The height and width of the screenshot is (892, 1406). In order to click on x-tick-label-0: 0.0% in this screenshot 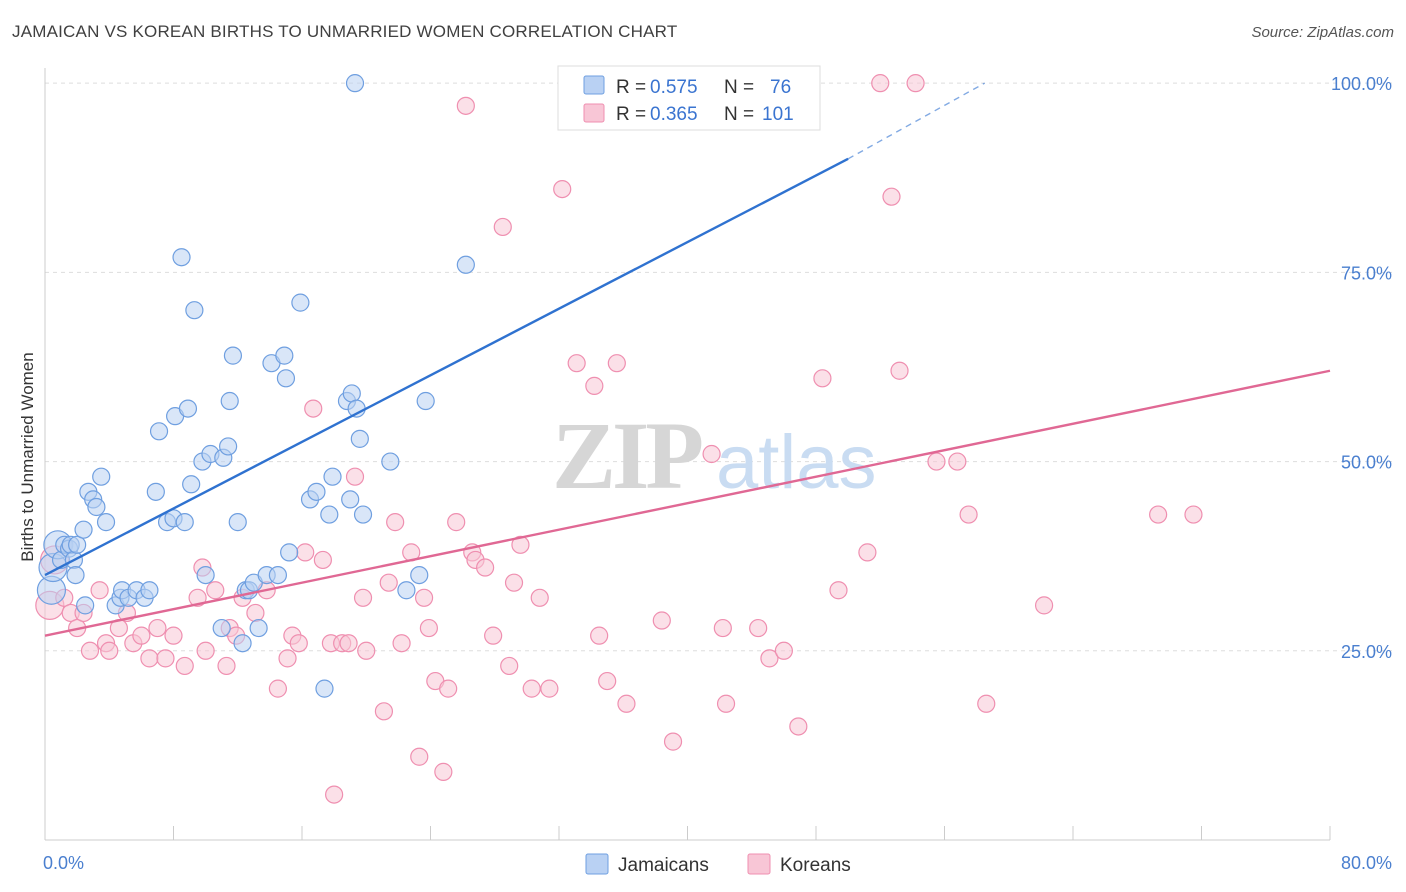, I will do `click(63, 863)`.